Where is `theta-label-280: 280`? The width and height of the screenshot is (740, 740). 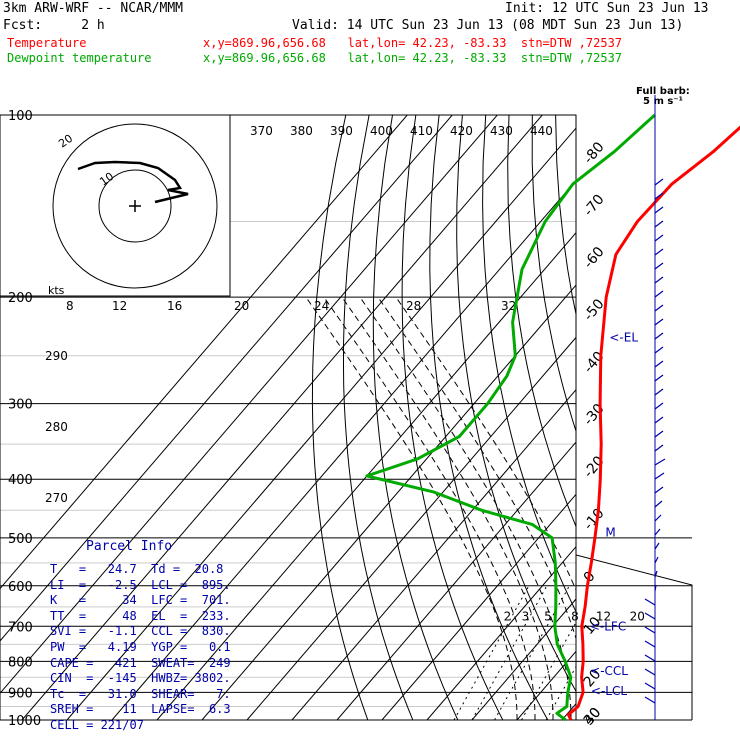 theta-label-280: 280 is located at coordinates (56, 427).